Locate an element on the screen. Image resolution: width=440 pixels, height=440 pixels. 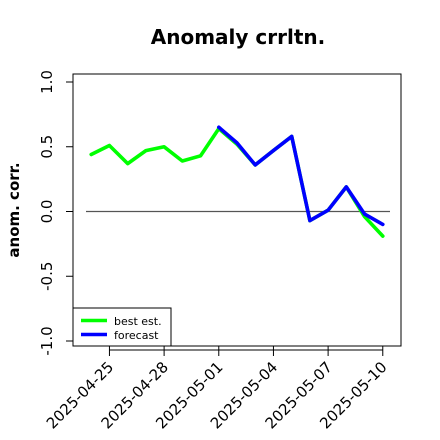
y-tick-label: -0.5 is located at coordinates (47, 276).